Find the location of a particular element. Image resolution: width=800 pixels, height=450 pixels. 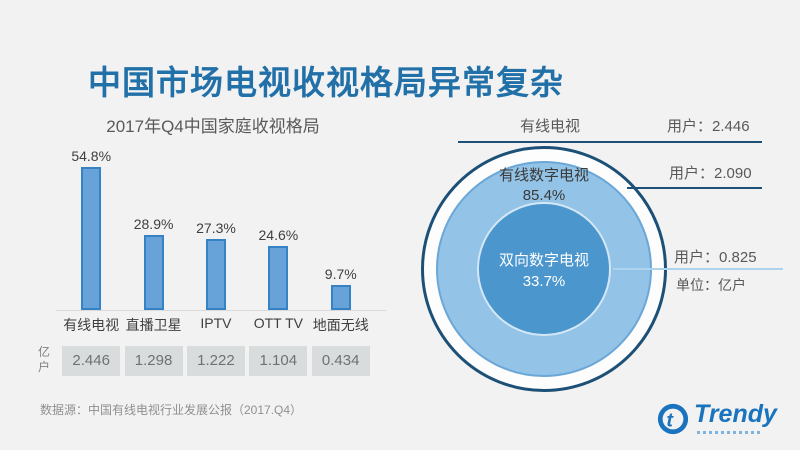

bar-column: 54.8% is located at coordinates (91, 225).